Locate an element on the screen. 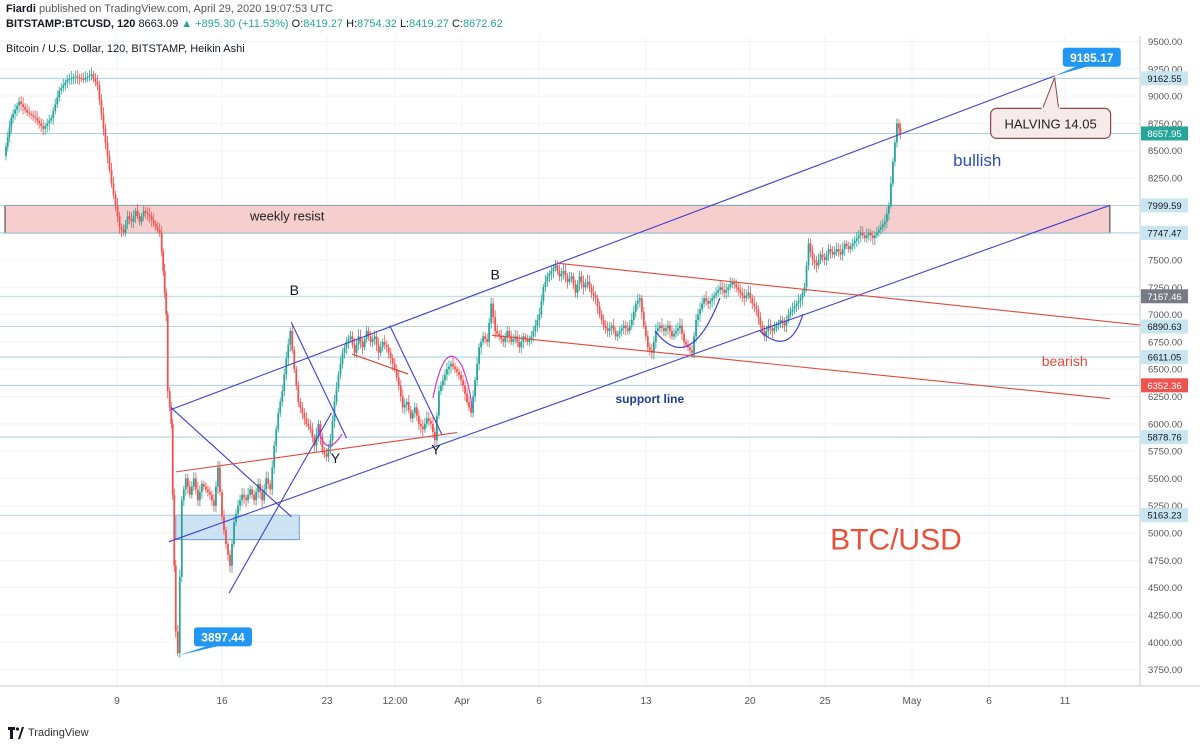 This screenshot has width=1200, height=747. close-label: C: is located at coordinates (457, 24).